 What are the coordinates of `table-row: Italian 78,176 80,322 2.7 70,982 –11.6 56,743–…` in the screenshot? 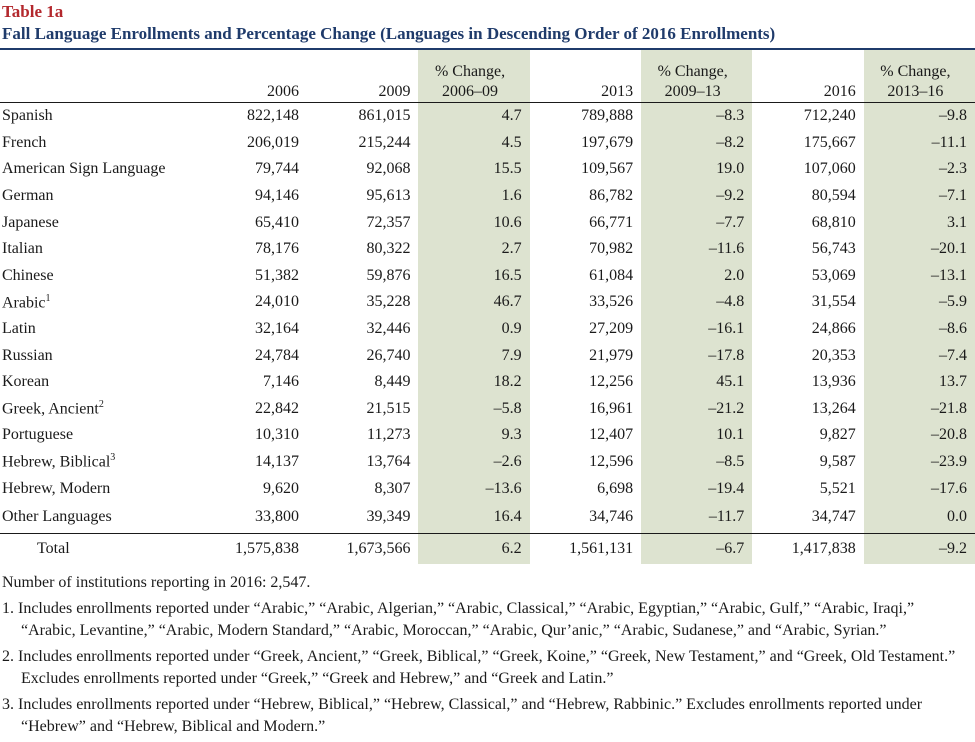 It's located at (487, 249).